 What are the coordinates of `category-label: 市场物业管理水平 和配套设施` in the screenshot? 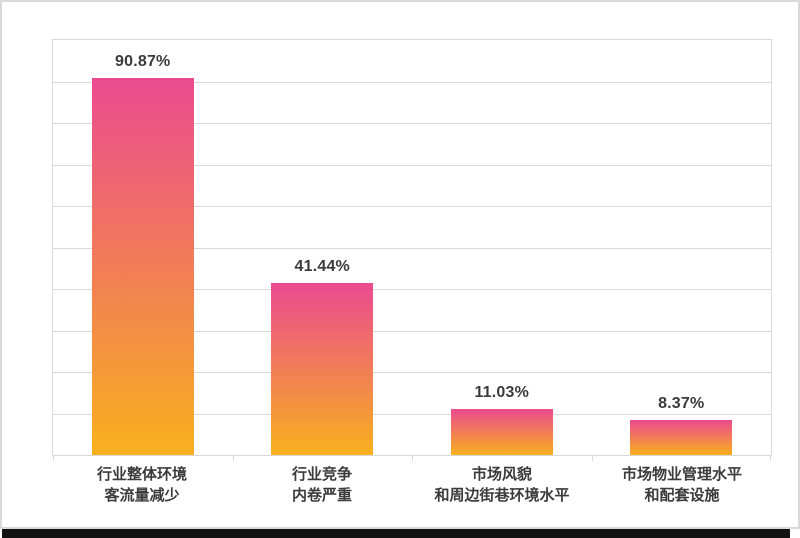 It's located at (681, 485).